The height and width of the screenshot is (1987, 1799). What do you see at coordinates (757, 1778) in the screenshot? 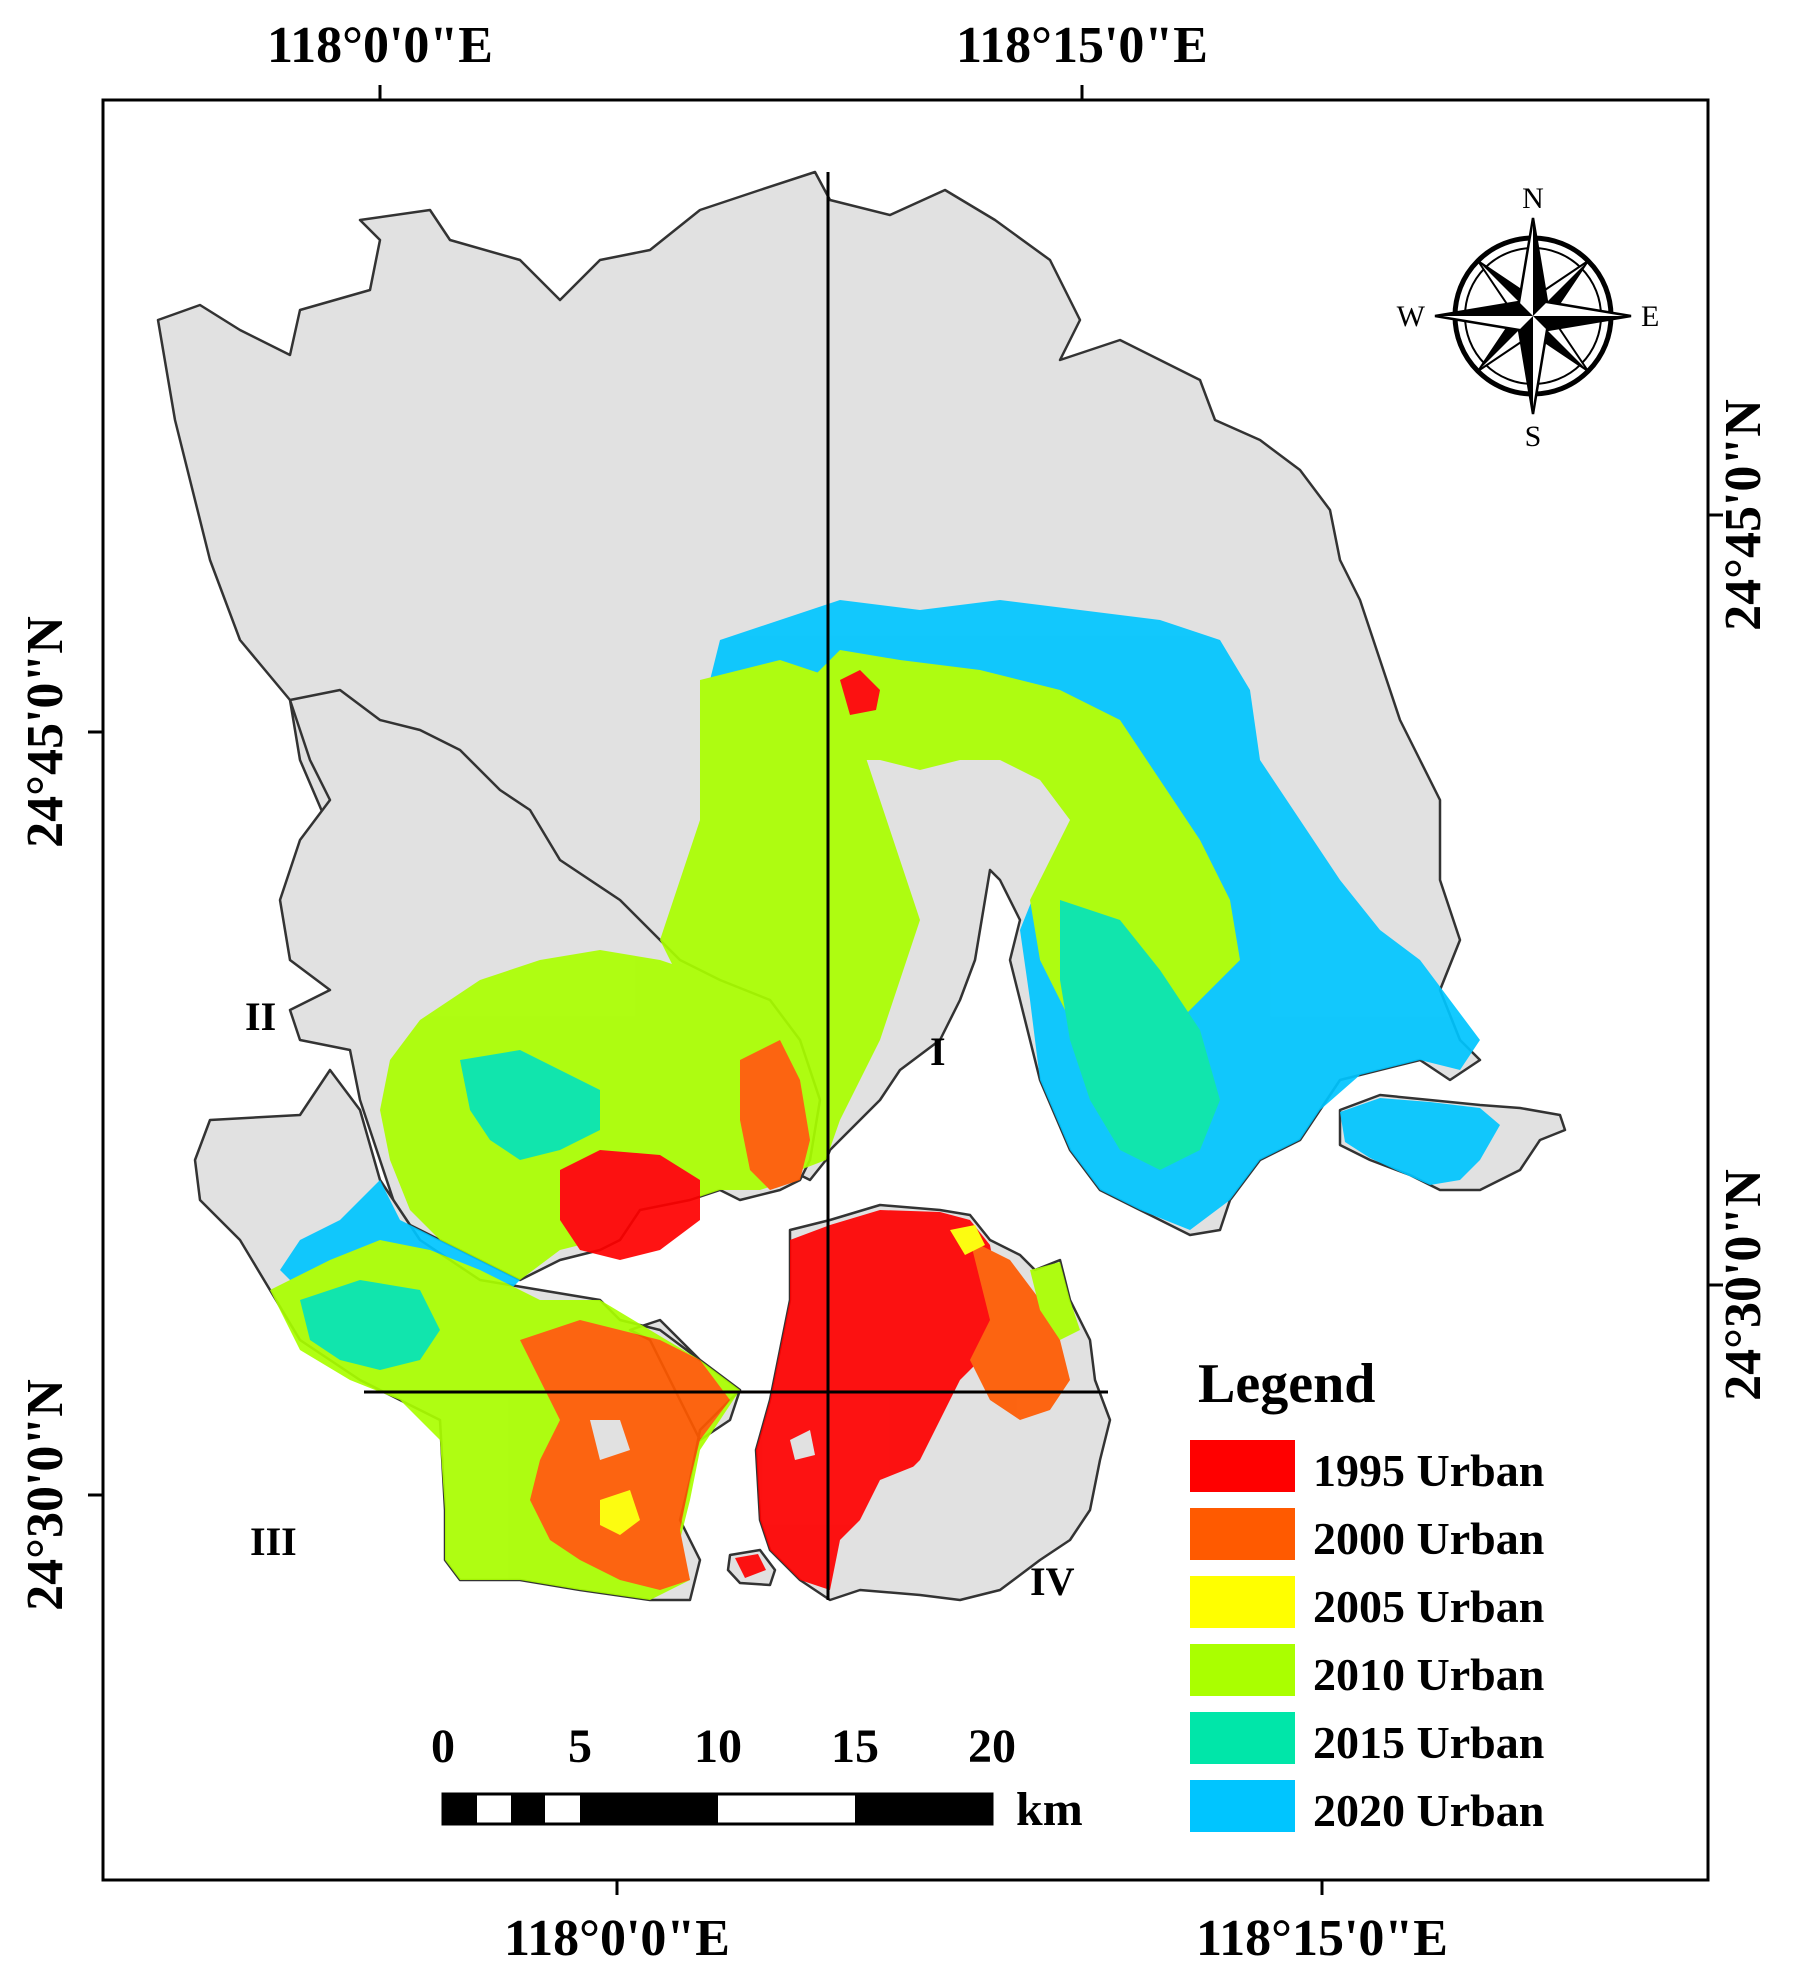
I see `scale-bar: 0 5 10 15 20 km` at bounding box center [757, 1778].